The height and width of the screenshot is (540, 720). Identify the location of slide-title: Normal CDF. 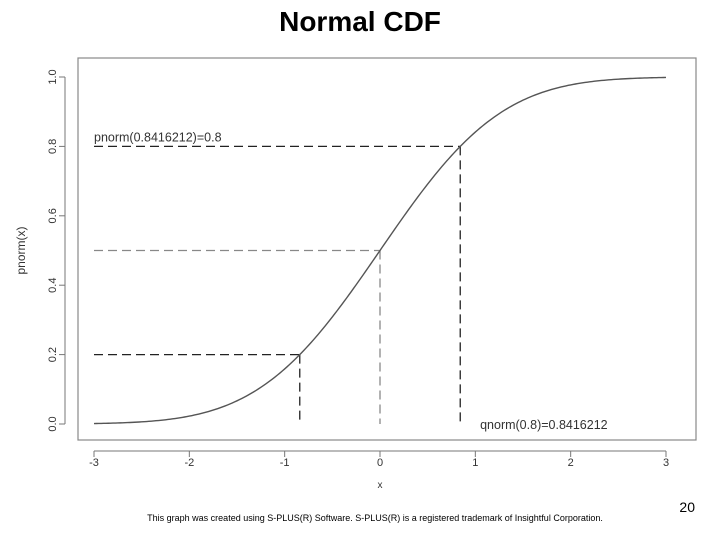
(360, 21).